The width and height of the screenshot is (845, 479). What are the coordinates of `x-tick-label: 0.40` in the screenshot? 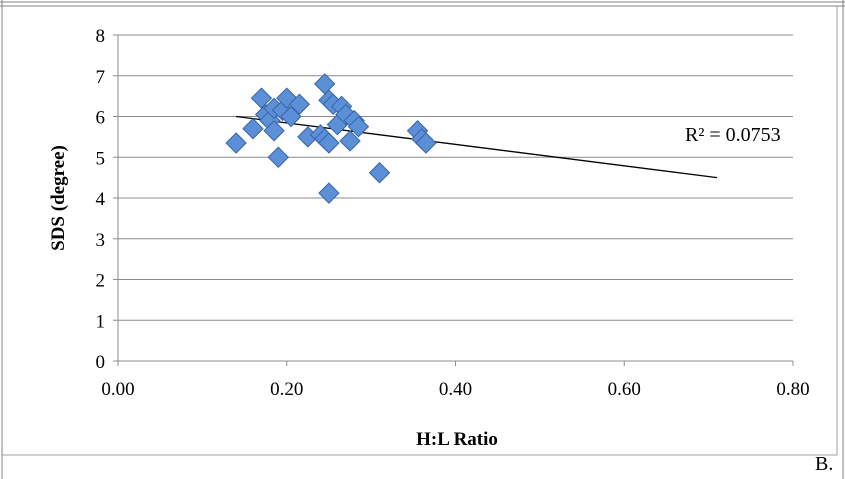 It's located at (455, 389).